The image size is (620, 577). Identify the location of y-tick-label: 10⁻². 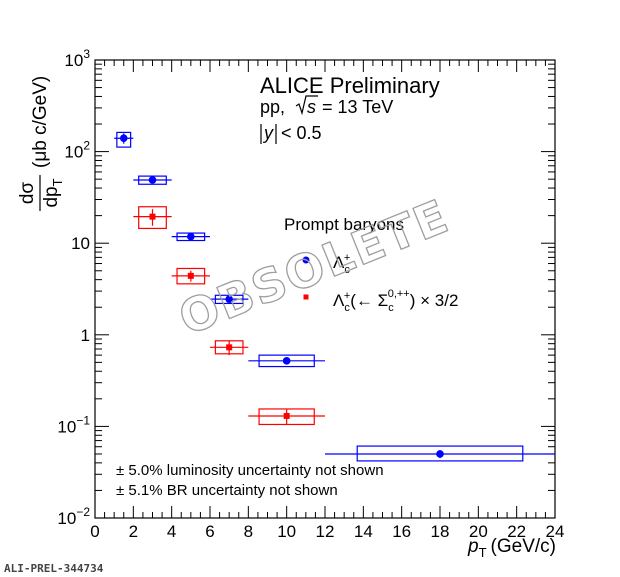
(73, 516).